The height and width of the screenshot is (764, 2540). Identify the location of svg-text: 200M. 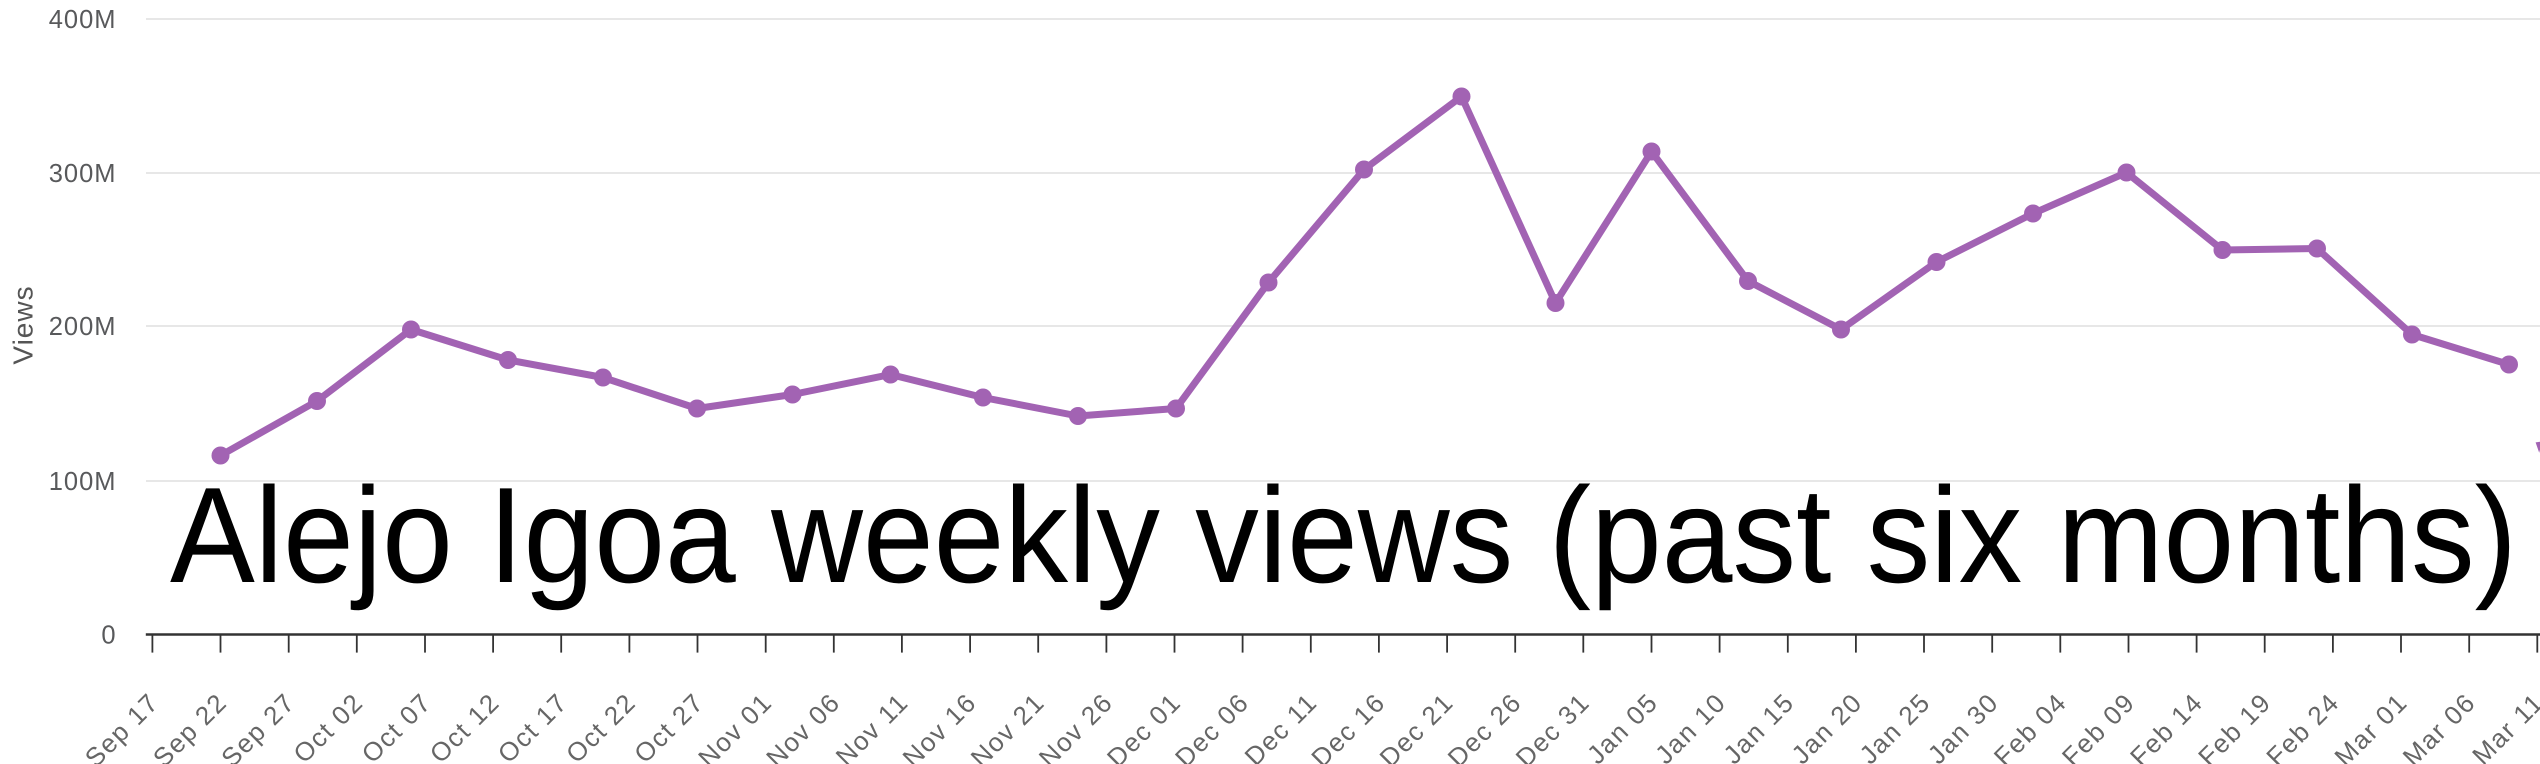
(83, 327).